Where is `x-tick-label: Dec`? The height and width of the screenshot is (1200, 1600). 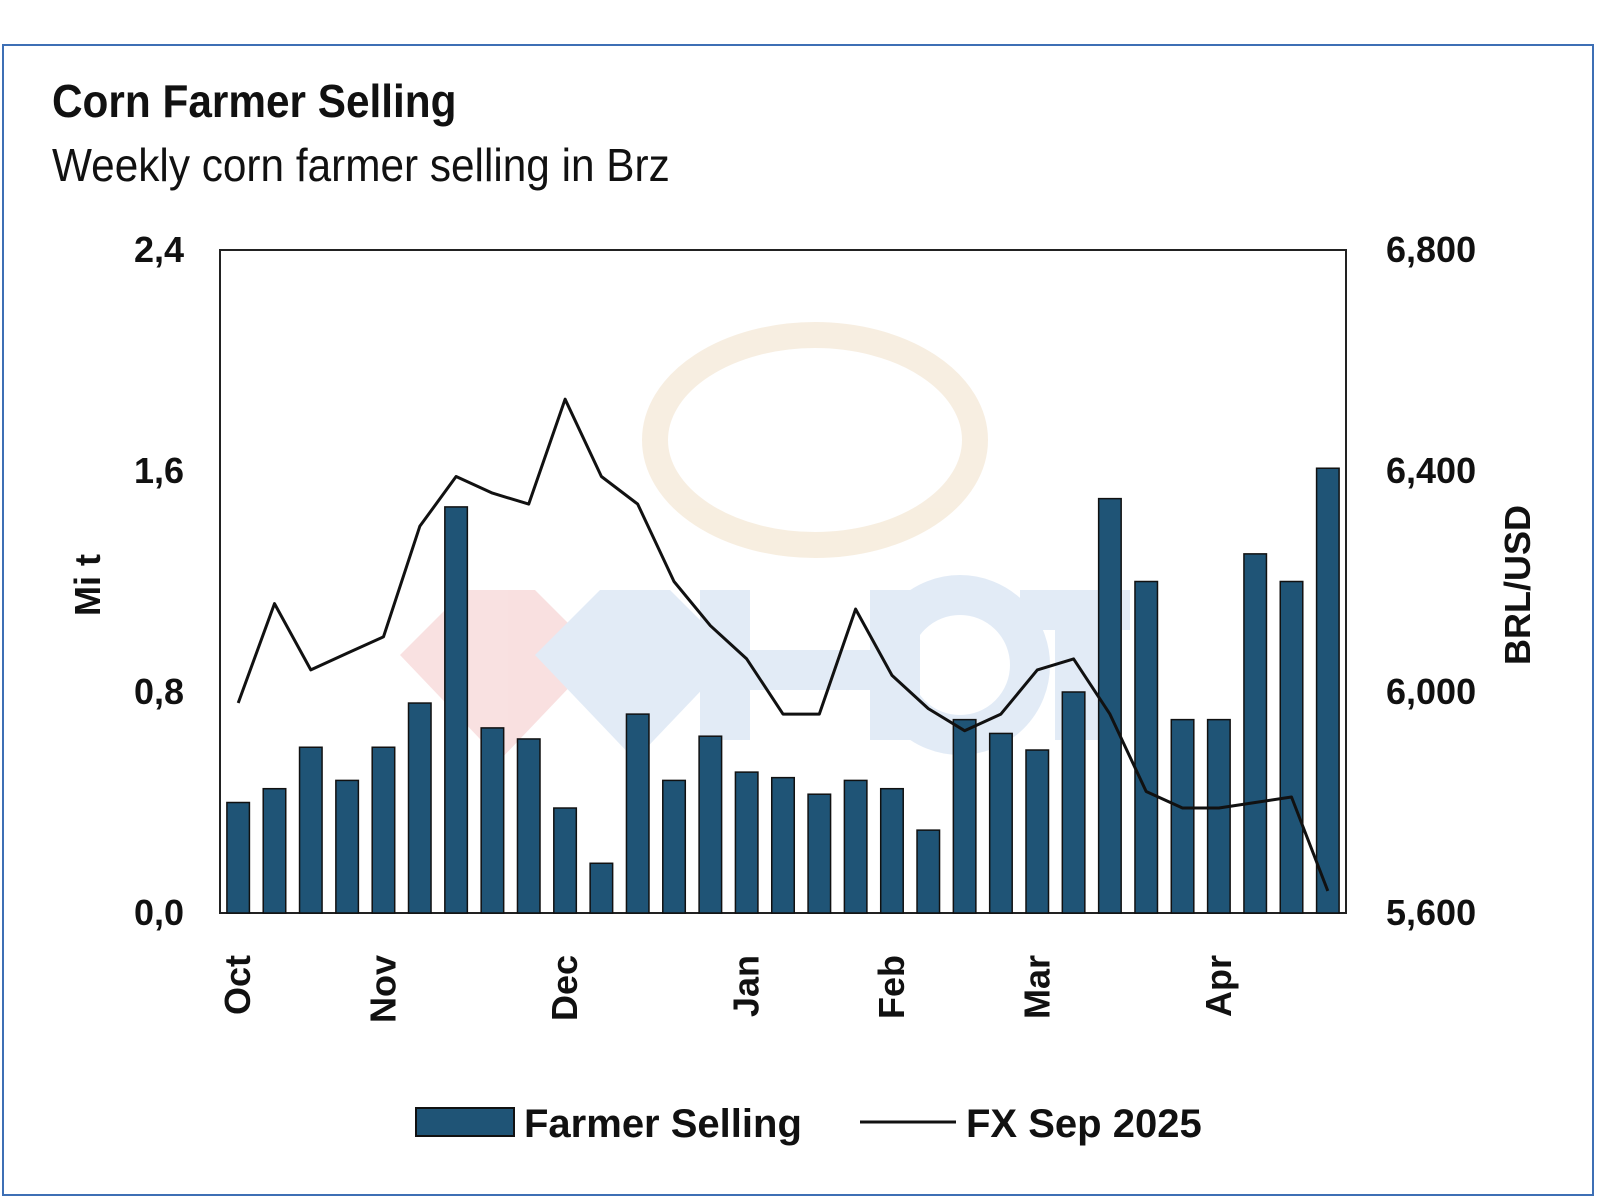 x-tick-label: Dec is located at coordinates (564, 988).